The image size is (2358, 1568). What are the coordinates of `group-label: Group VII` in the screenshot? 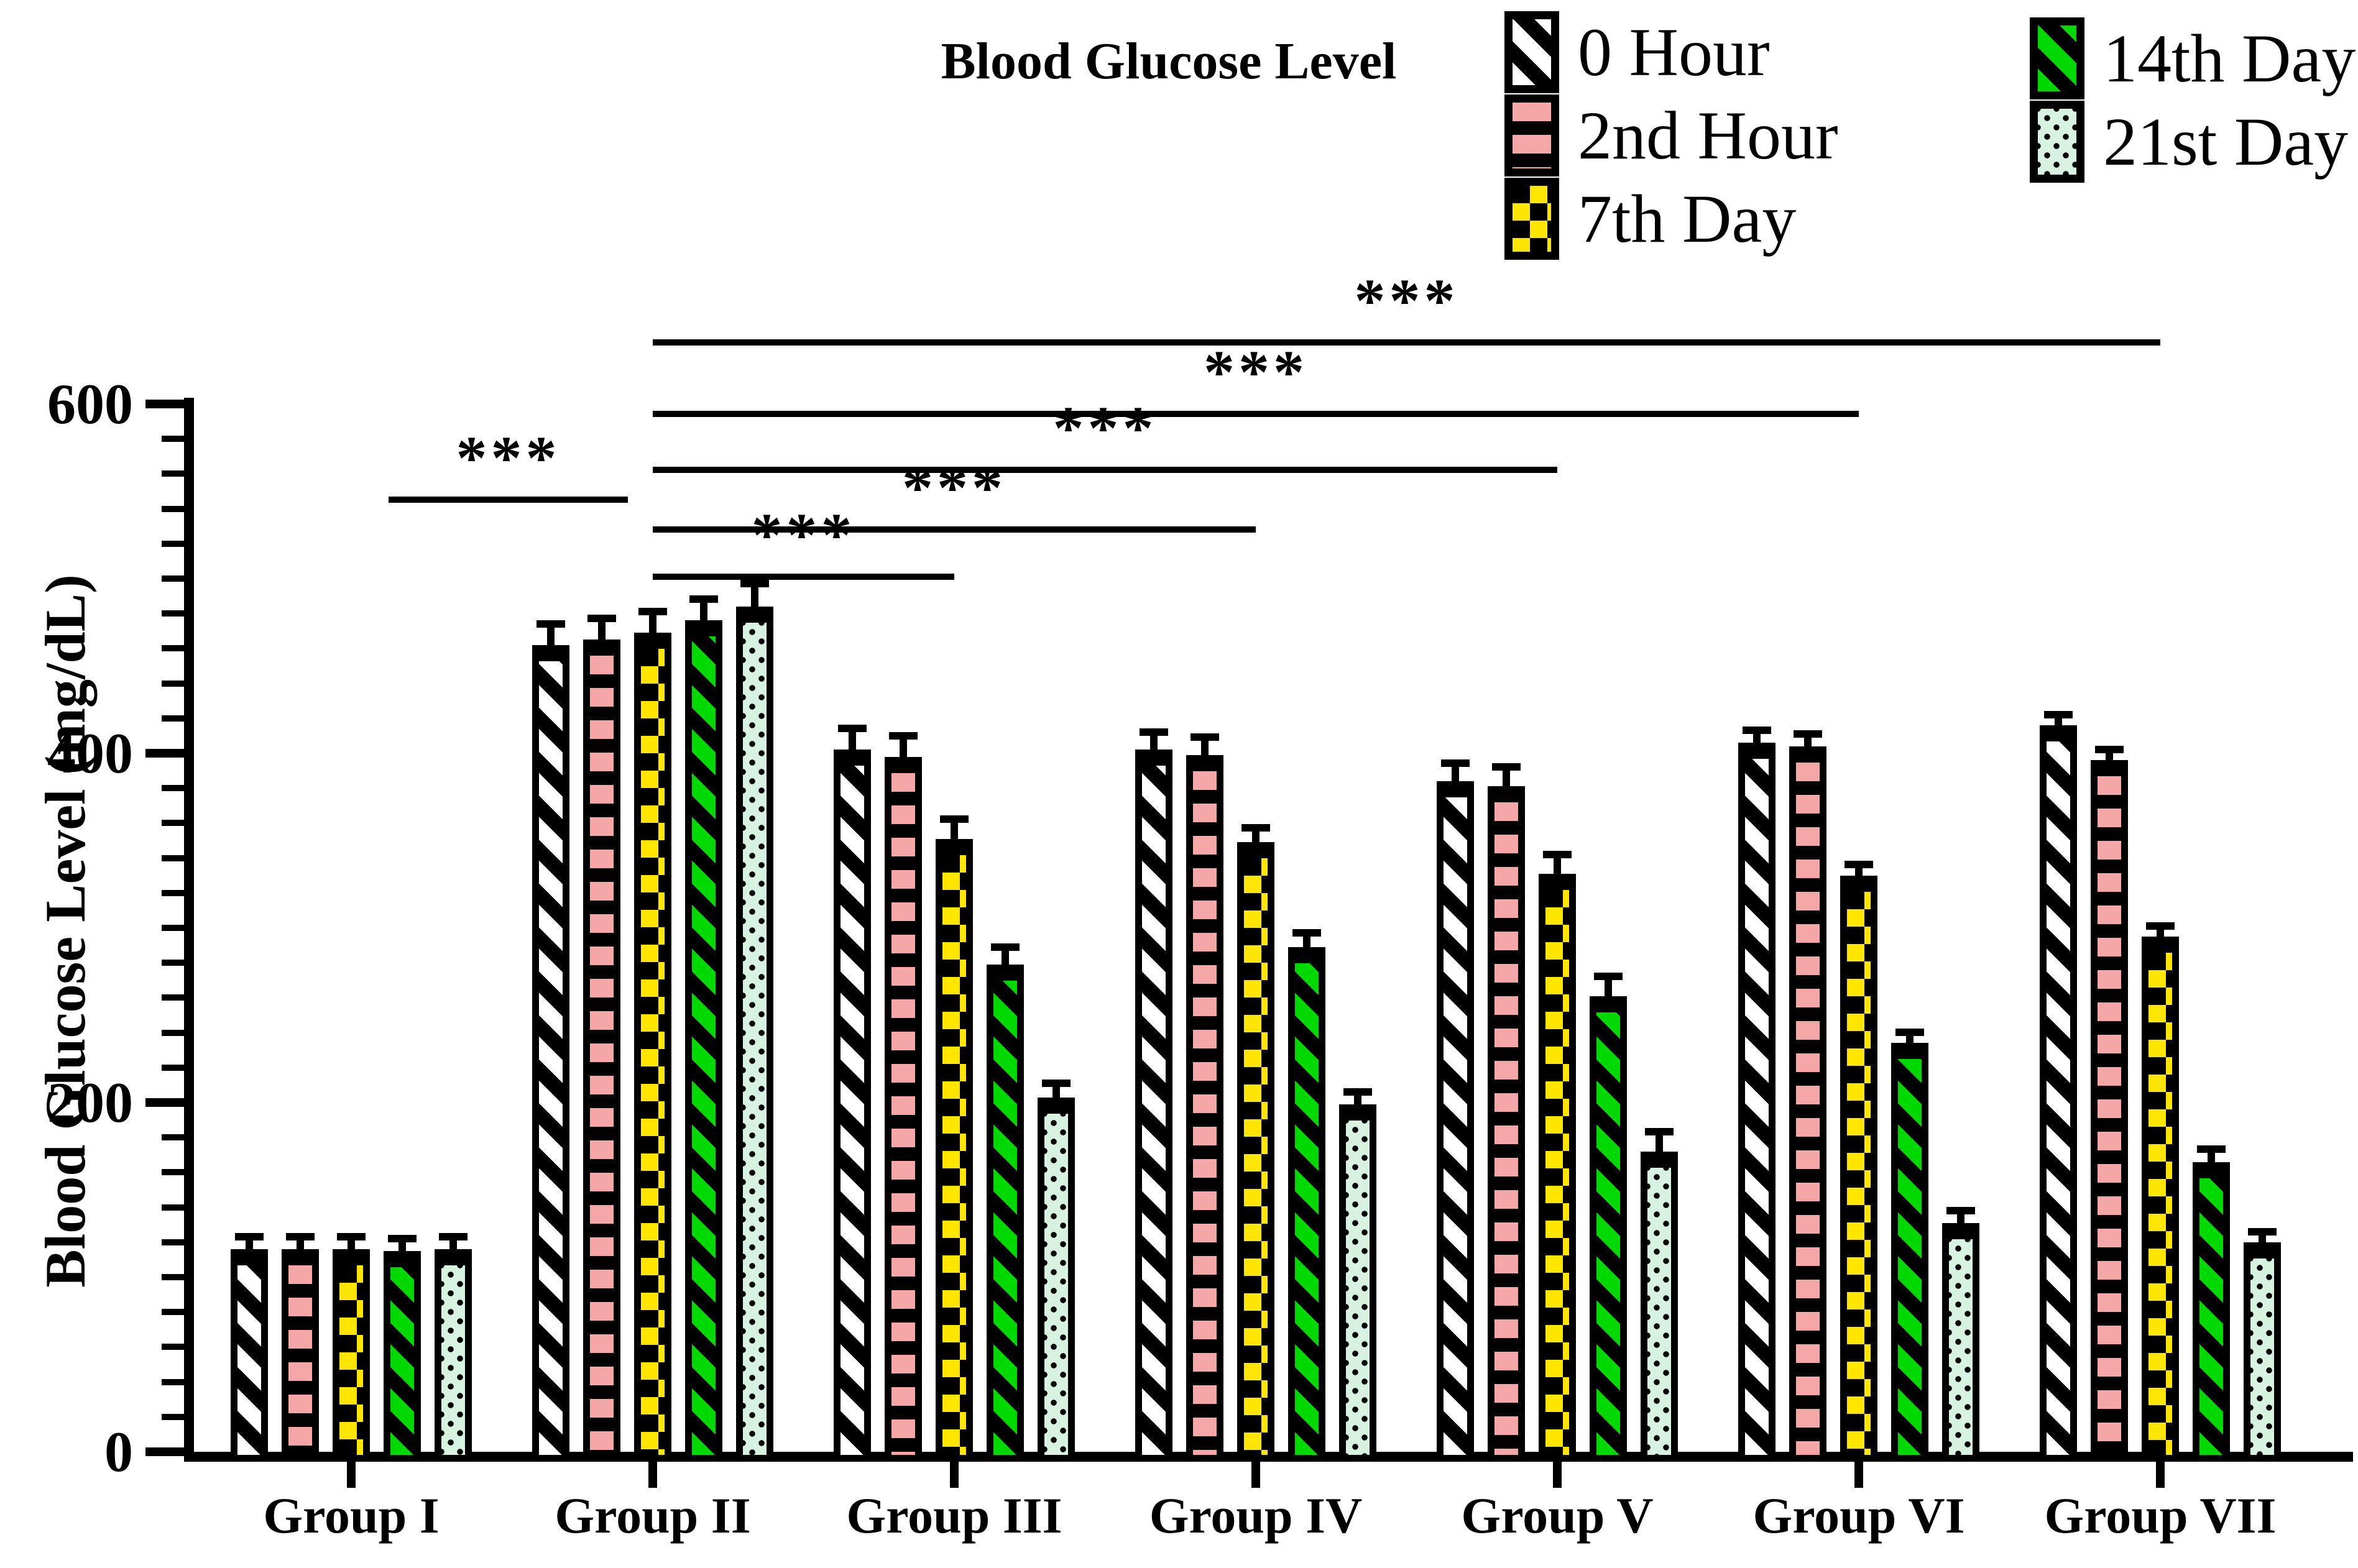 It's located at (2161, 1516).